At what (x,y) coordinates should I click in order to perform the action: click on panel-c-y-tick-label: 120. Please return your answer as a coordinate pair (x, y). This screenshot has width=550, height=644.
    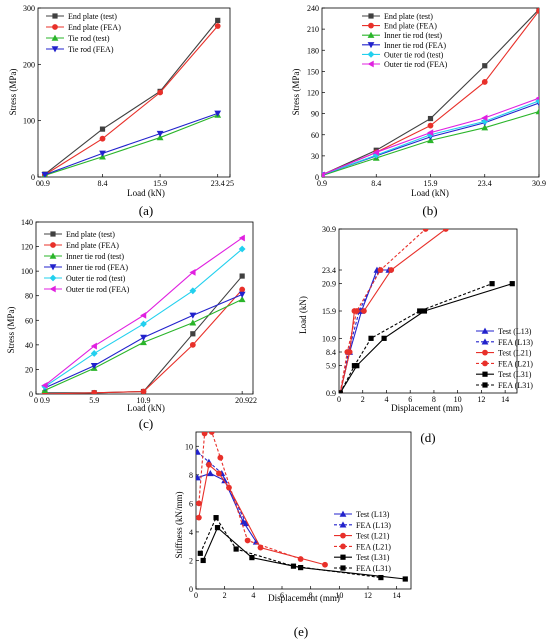
    Looking at the image, I should click on (27, 247).